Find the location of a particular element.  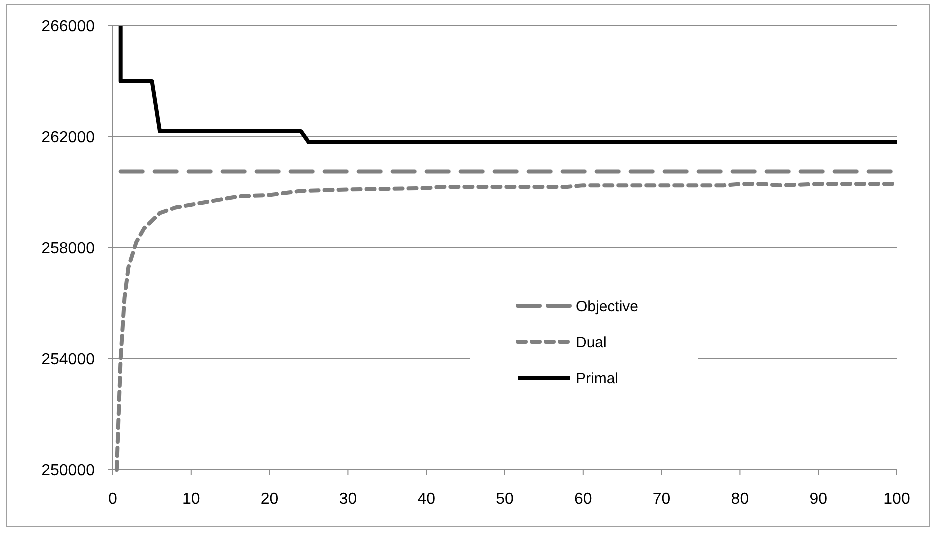

y-tick-label: 250000 is located at coordinates (69, 471).